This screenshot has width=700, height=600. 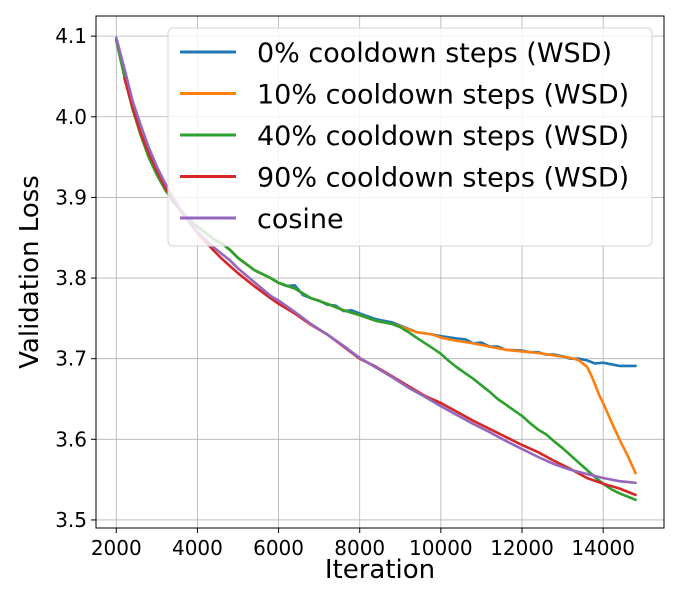 What do you see at coordinates (30, 272) in the screenshot?
I see `y-axis-label: Validation Loss` at bounding box center [30, 272].